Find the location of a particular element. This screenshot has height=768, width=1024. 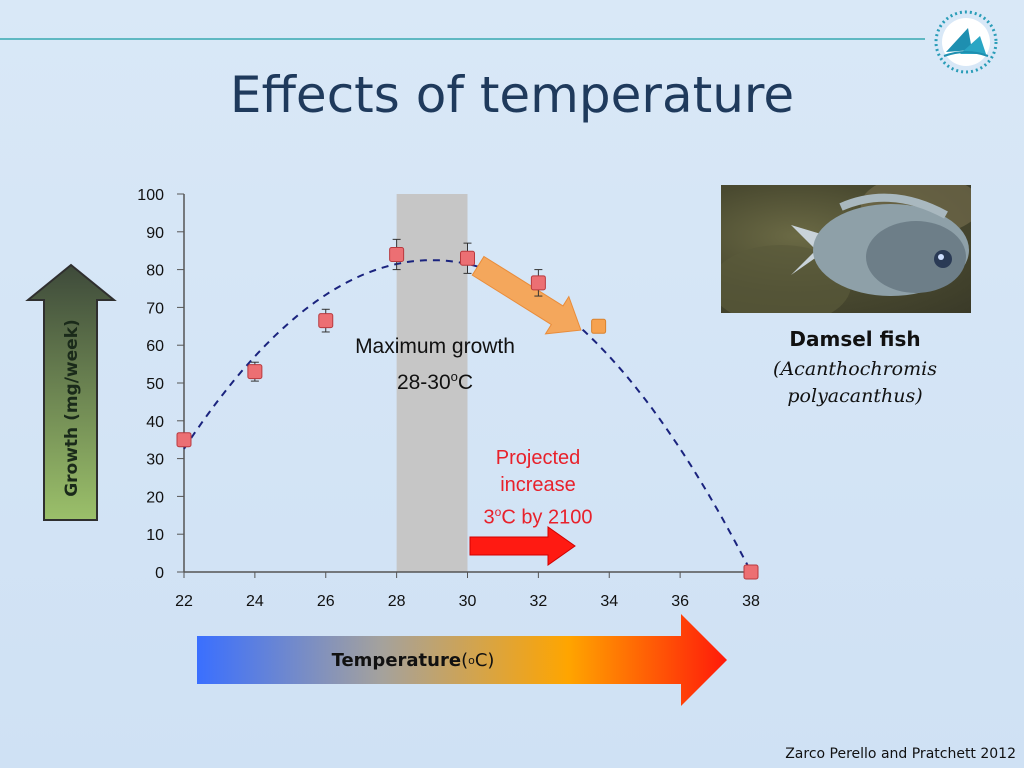

x-tick-label: 22 is located at coordinates (184, 601).